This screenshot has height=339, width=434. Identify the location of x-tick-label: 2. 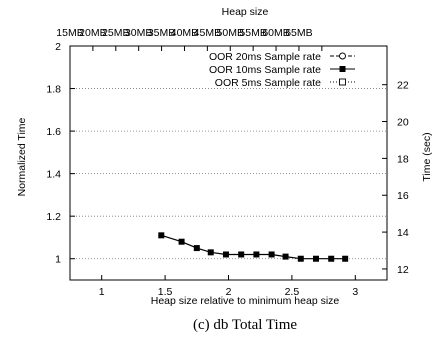
(229, 292).